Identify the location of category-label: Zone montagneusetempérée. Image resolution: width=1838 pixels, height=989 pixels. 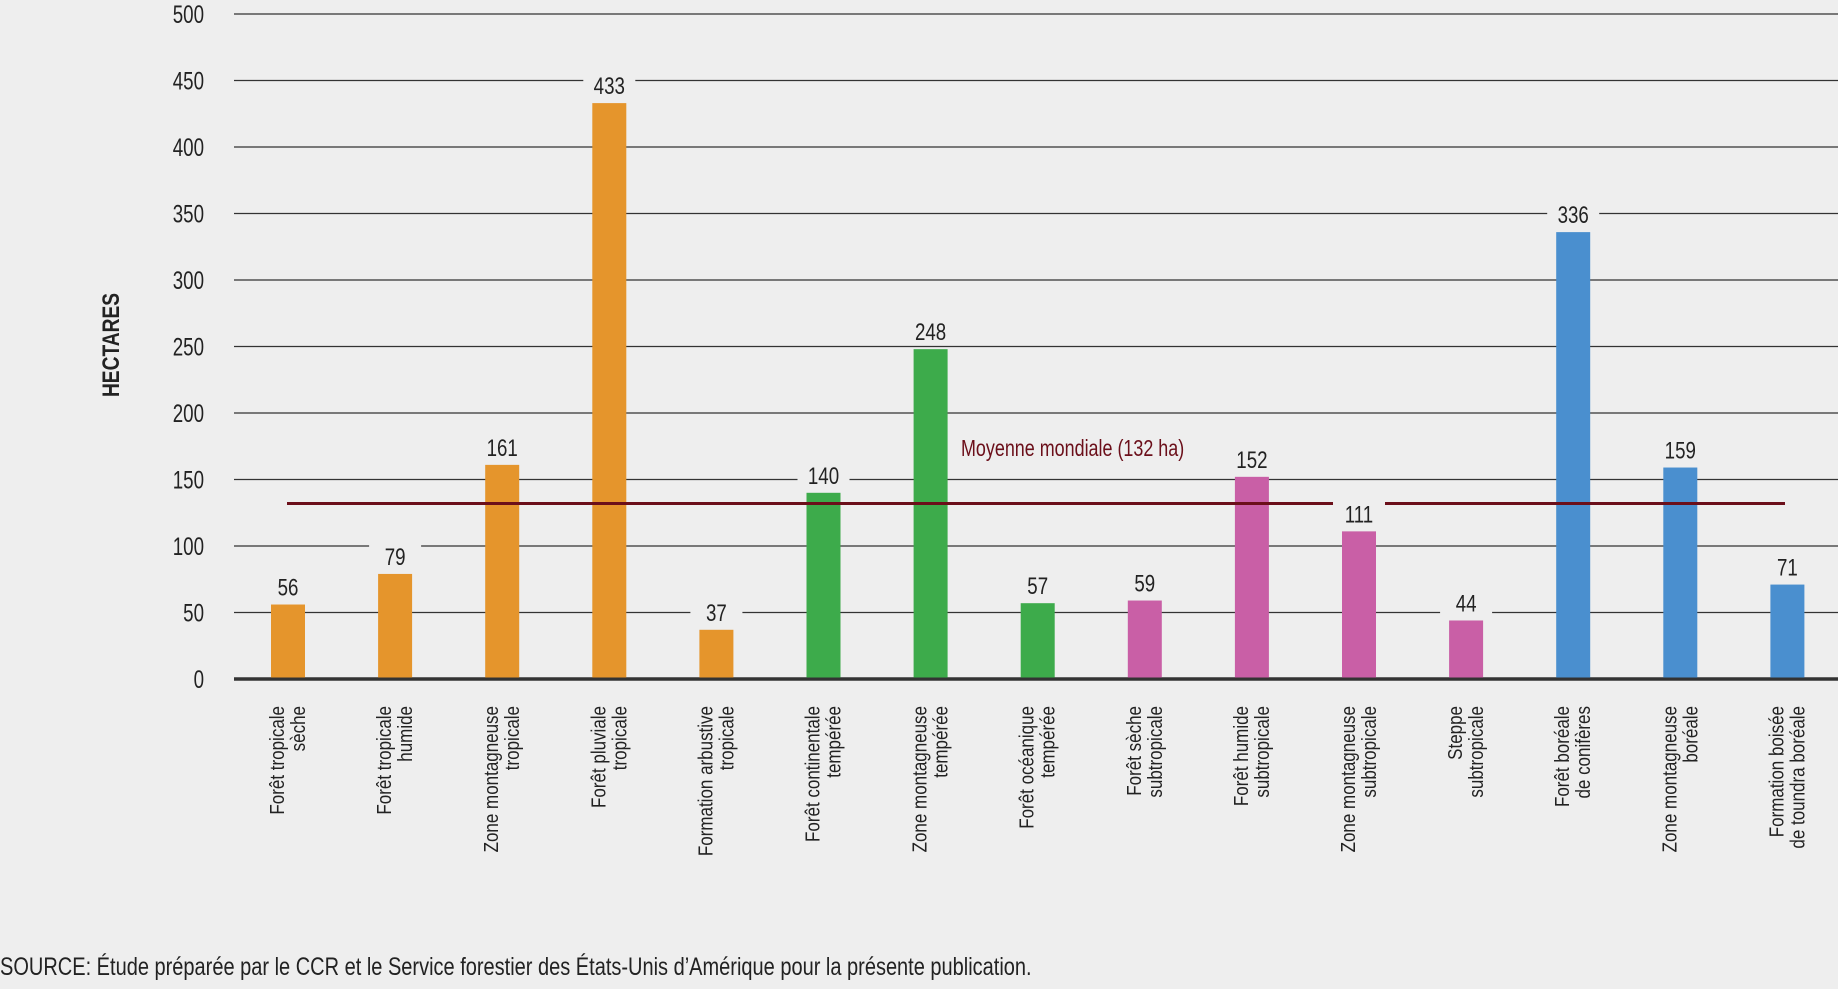
(930, 779).